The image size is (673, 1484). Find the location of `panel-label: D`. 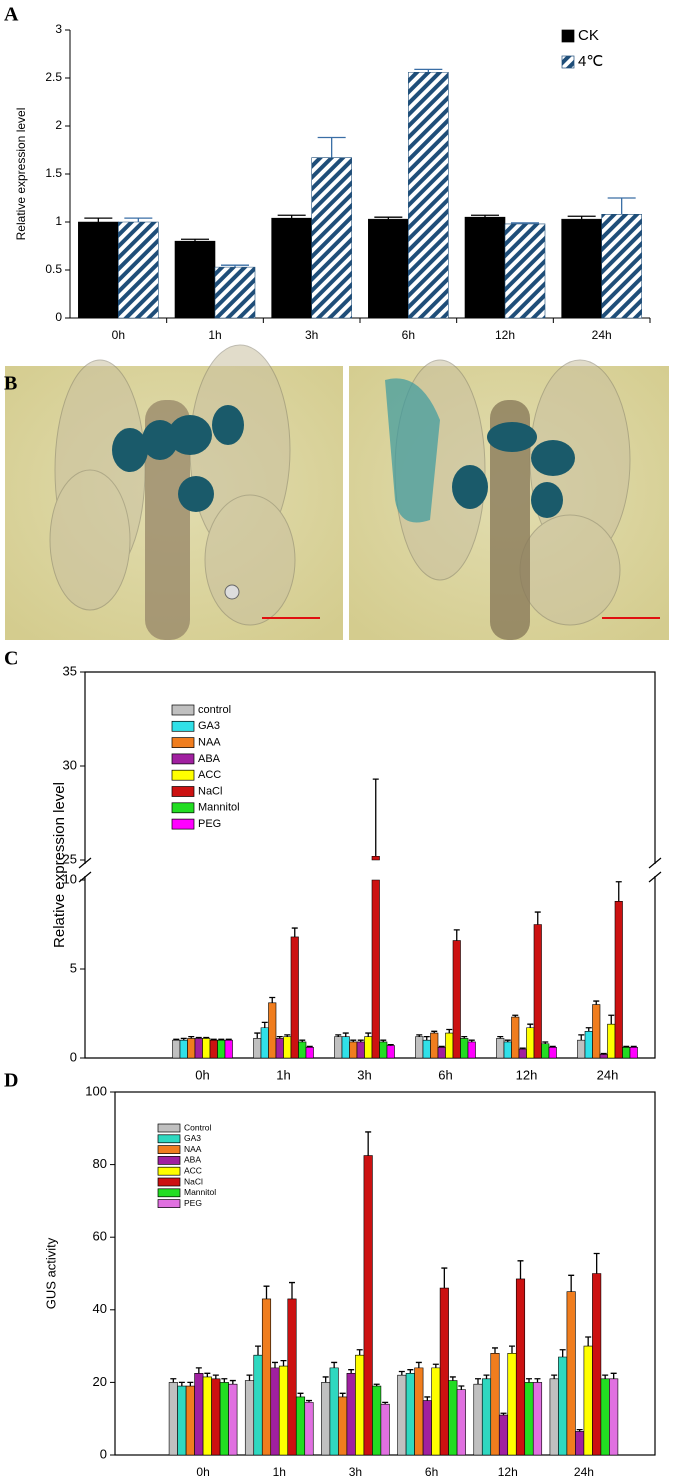

panel-label: D is located at coordinates (11, 1081).